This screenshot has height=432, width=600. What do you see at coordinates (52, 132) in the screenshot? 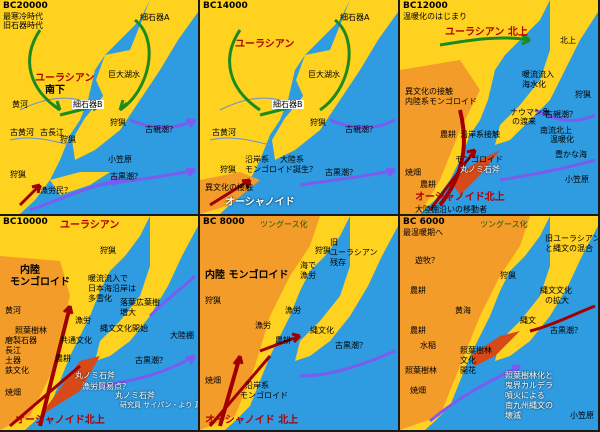
I see `map-label: 古長江` at bounding box center [52, 132].